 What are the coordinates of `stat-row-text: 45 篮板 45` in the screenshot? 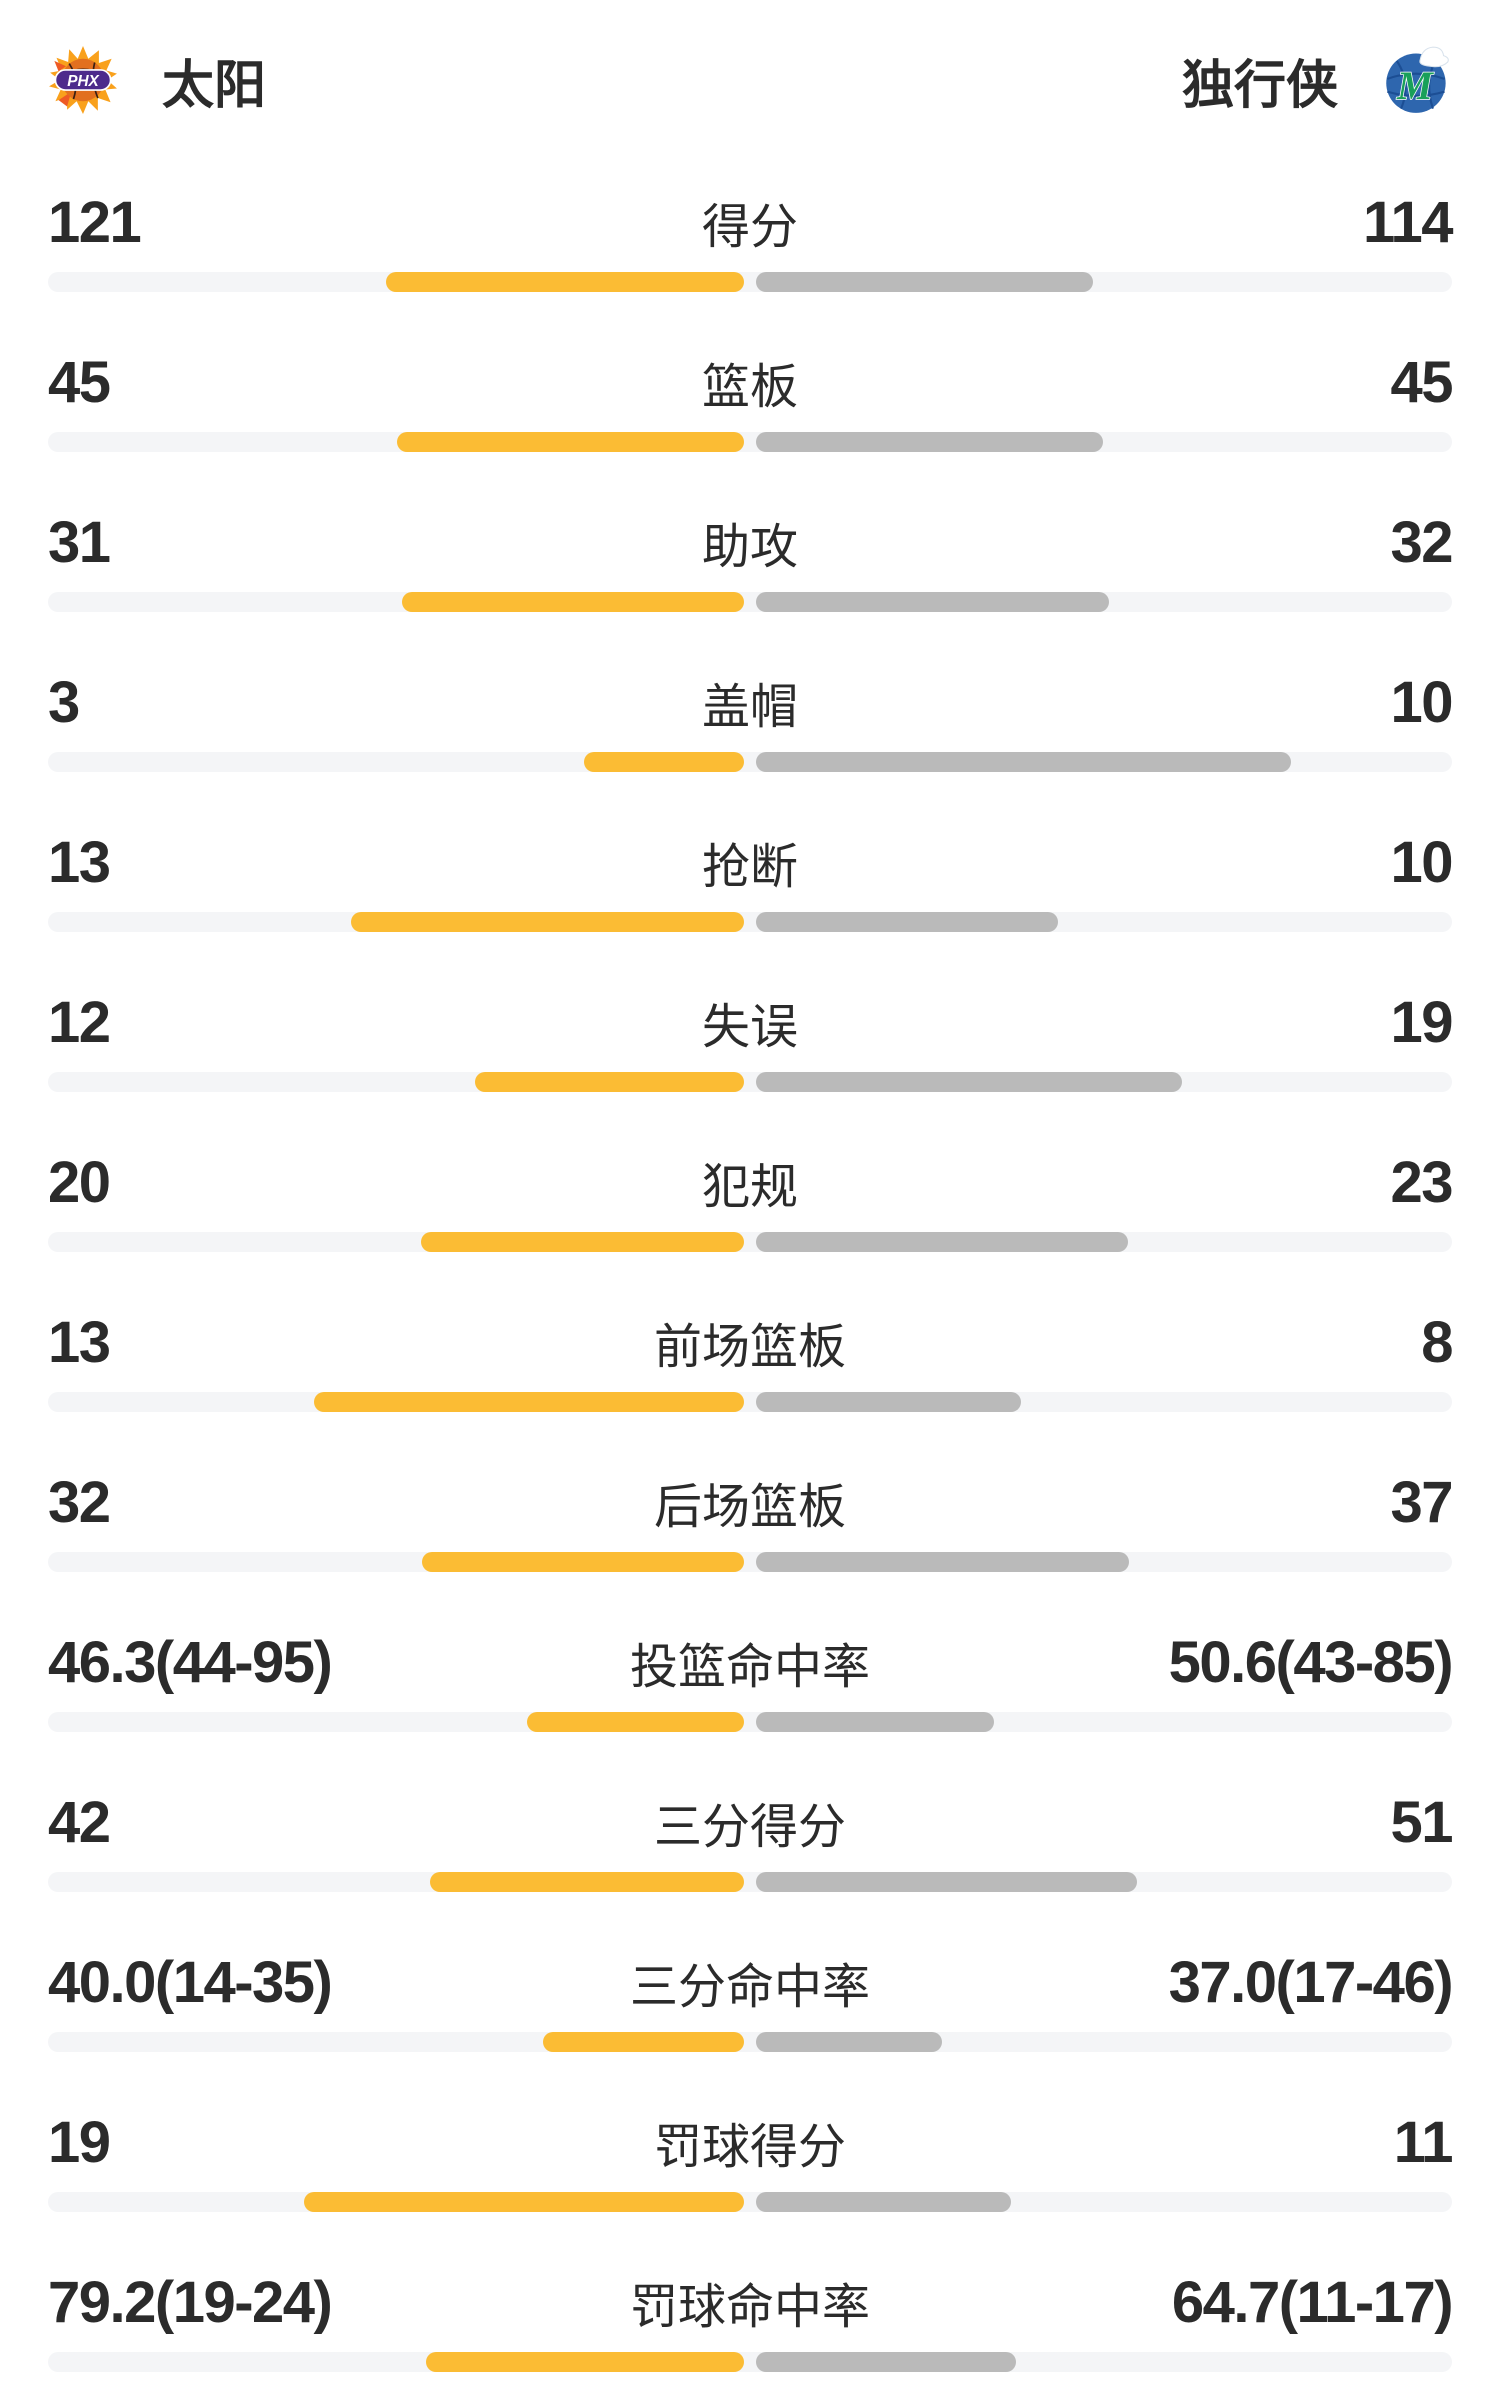 It's located at (751, 367).